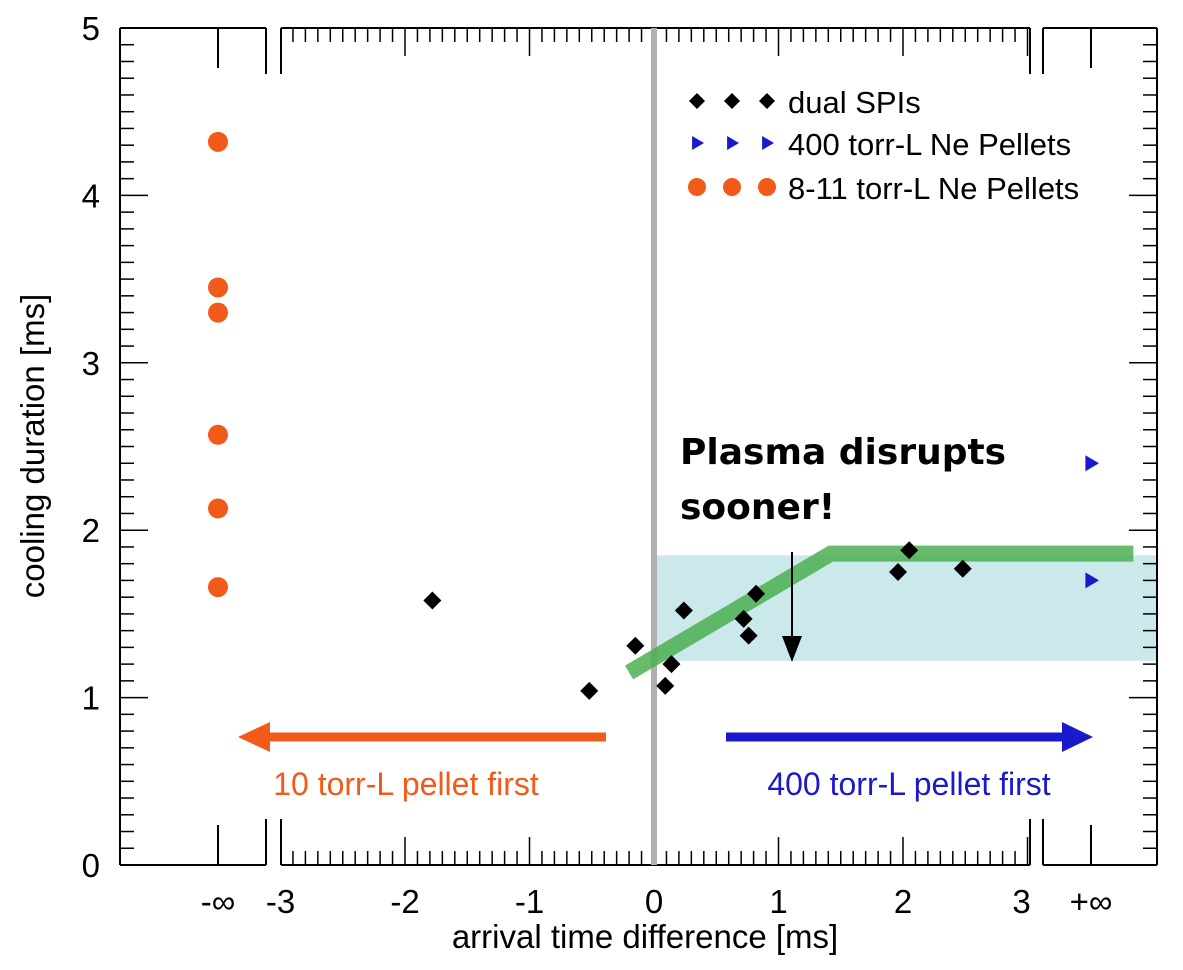 Image resolution: width=1183 pixels, height=970 pixels. What do you see at coordinates (929, 144) in the screenshot?
I see `legend-label: 400 torr-L Ne Pellets` at bounding box center [929, 144].